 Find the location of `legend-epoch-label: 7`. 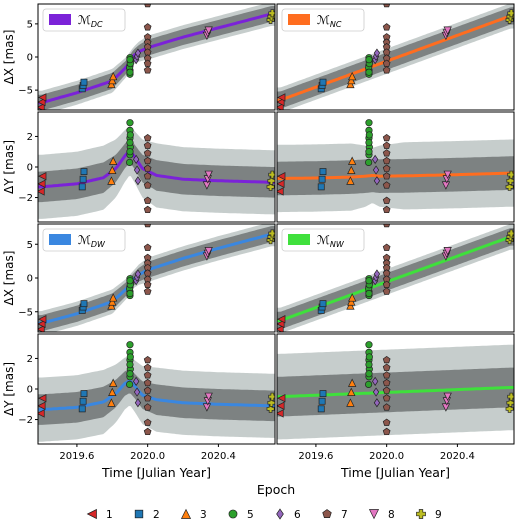

legend-epoch-label: 7 is located at coordinates (344, 515).